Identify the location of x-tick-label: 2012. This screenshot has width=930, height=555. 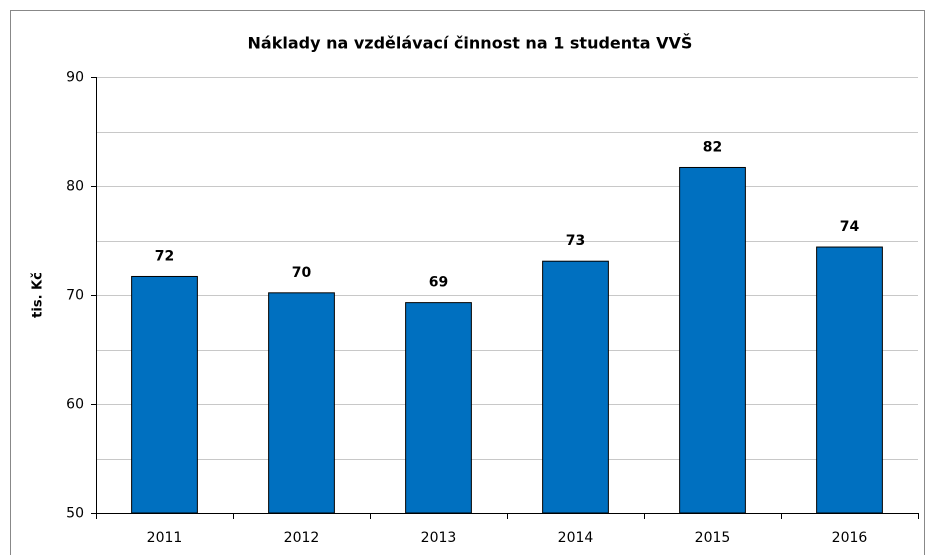
(302, 538).